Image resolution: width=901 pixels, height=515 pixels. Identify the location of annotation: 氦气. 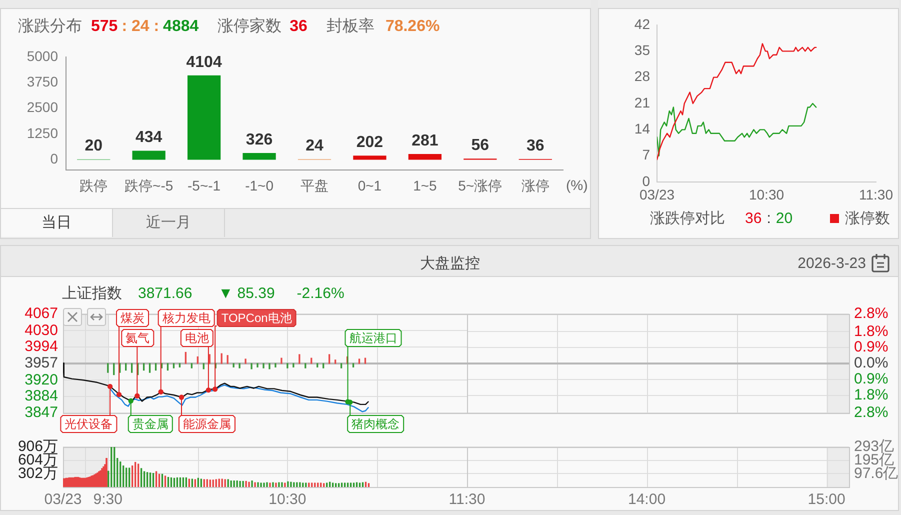
(138, 337).